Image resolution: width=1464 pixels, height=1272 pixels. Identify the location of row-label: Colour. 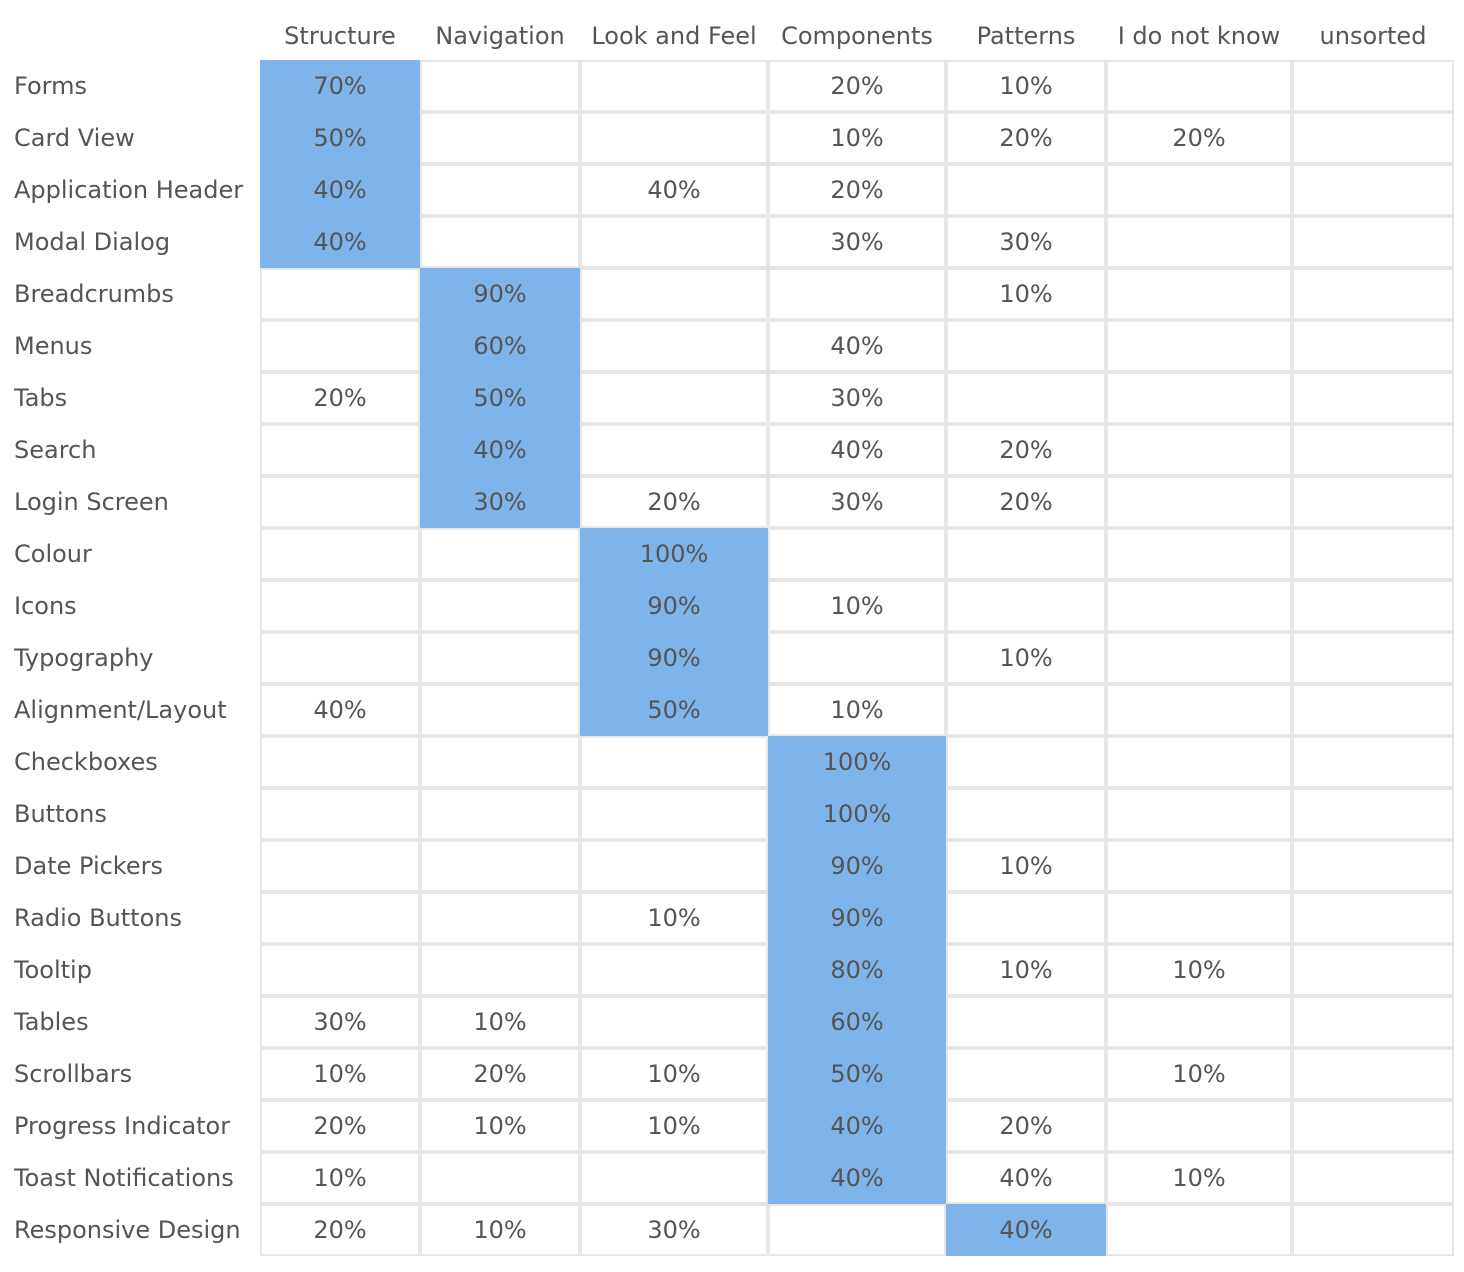
(53, 554).